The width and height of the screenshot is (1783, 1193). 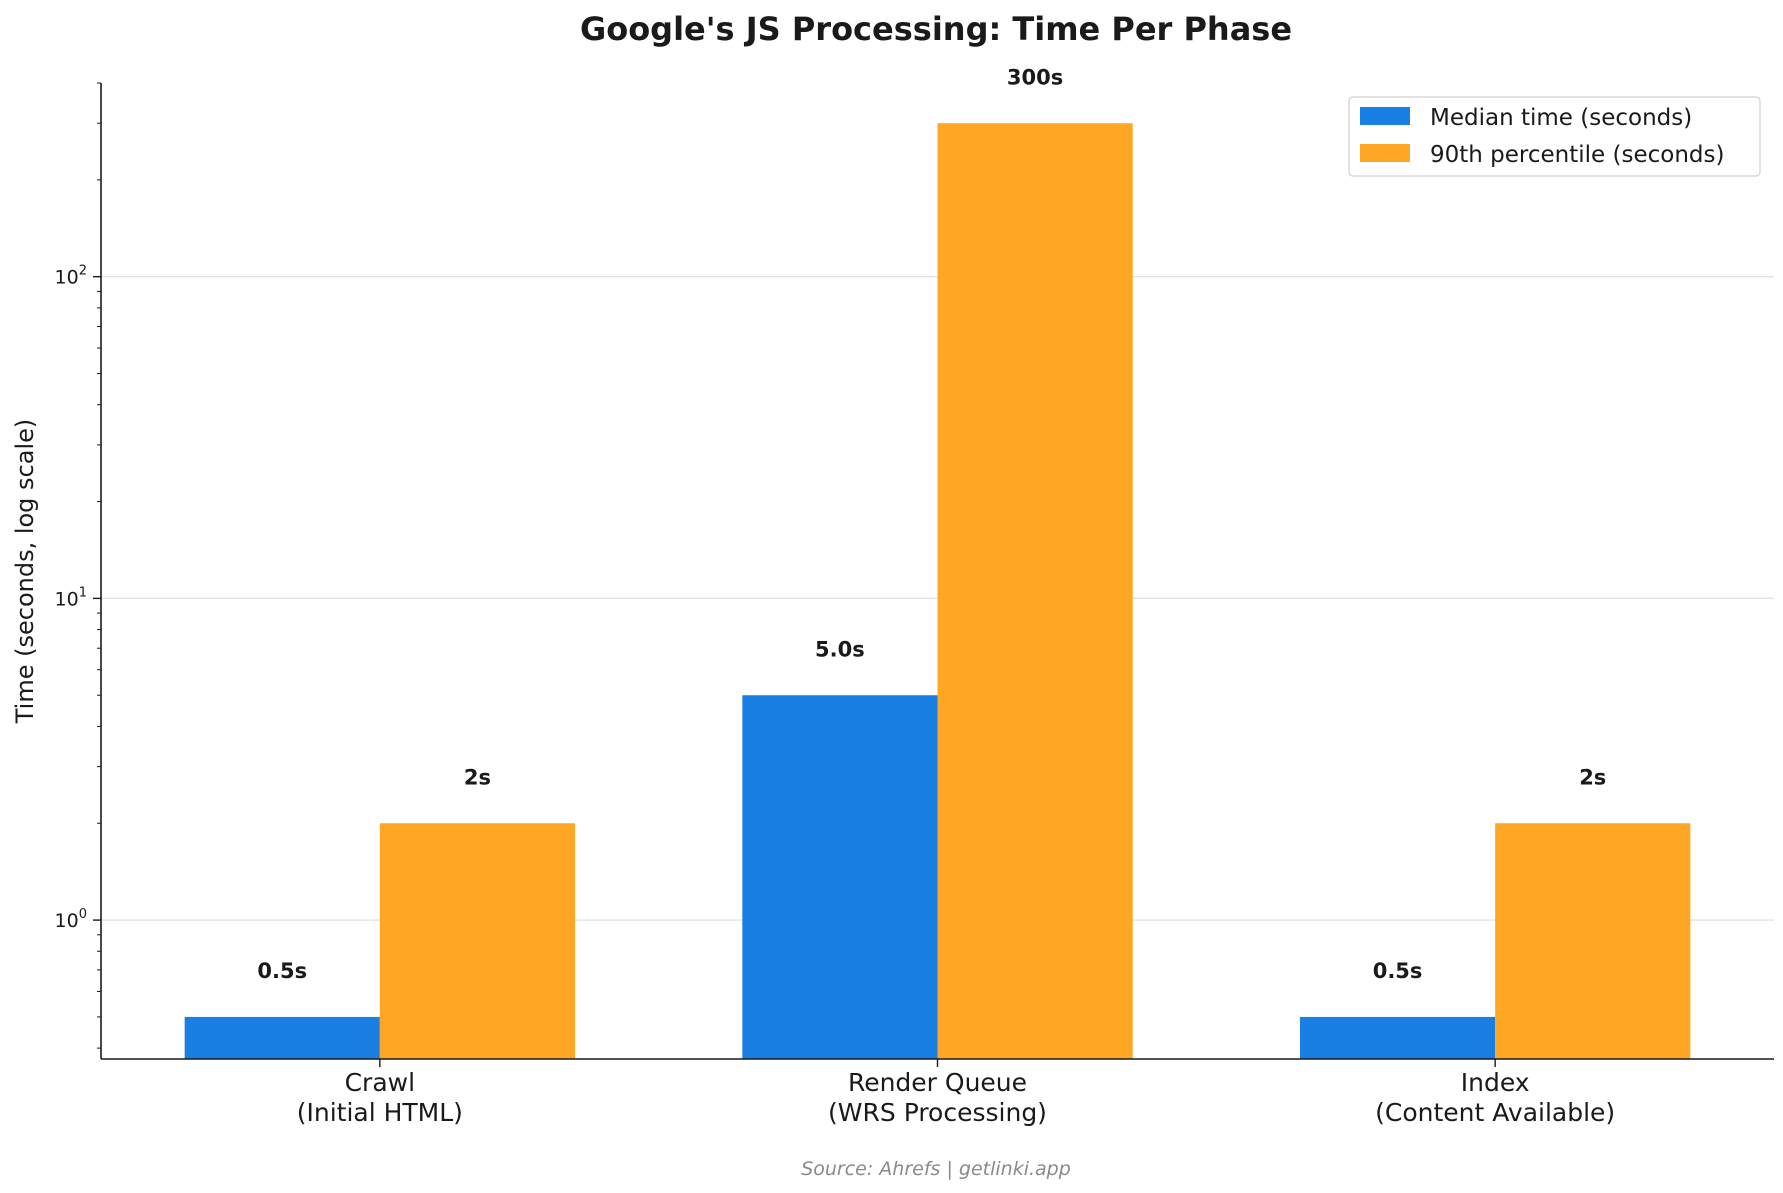 What do you see at coordinates (282, 971) in the screenshot?
I see `data-label-s0-c0: 0.5s` at bounding box center [282, 971].